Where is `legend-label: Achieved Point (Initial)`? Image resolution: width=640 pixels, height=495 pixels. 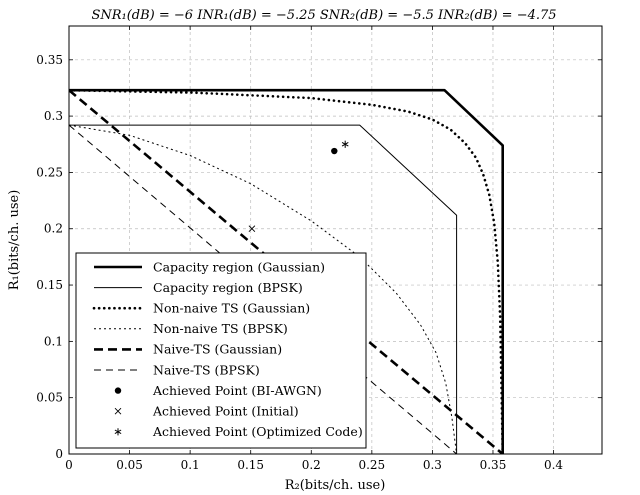
legend-label: Achieved Point (Initial) is located at coordinates (225, 411).